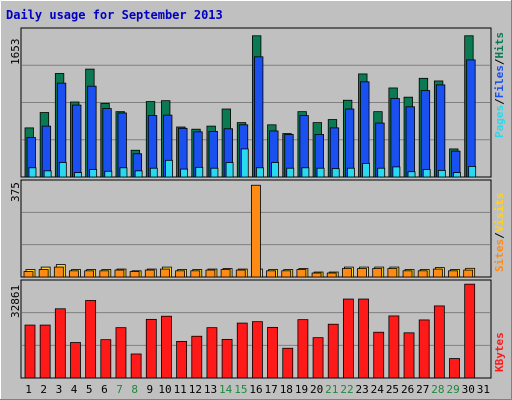  What do you see at coordinates (407, 389) in the screenshot?
I see `day-label: 26` at bounding box center [407, 389].